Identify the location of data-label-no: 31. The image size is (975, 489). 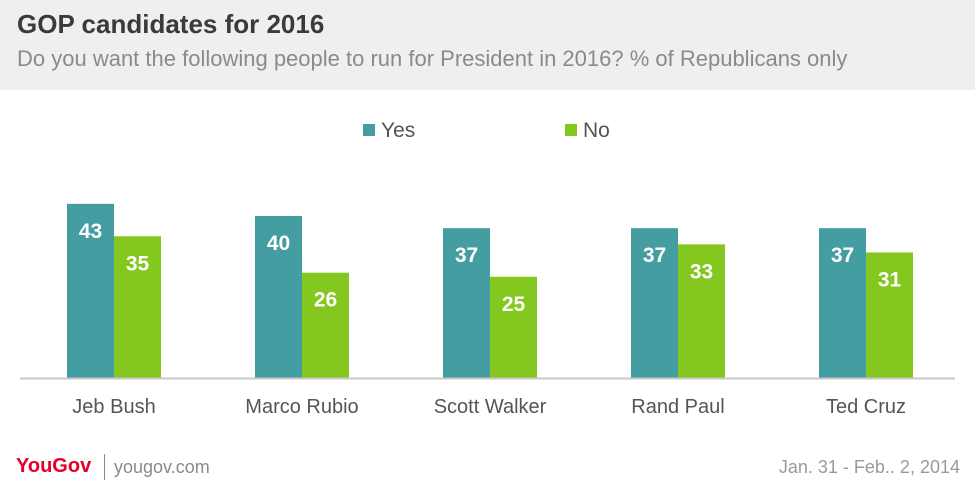
(890, 279).